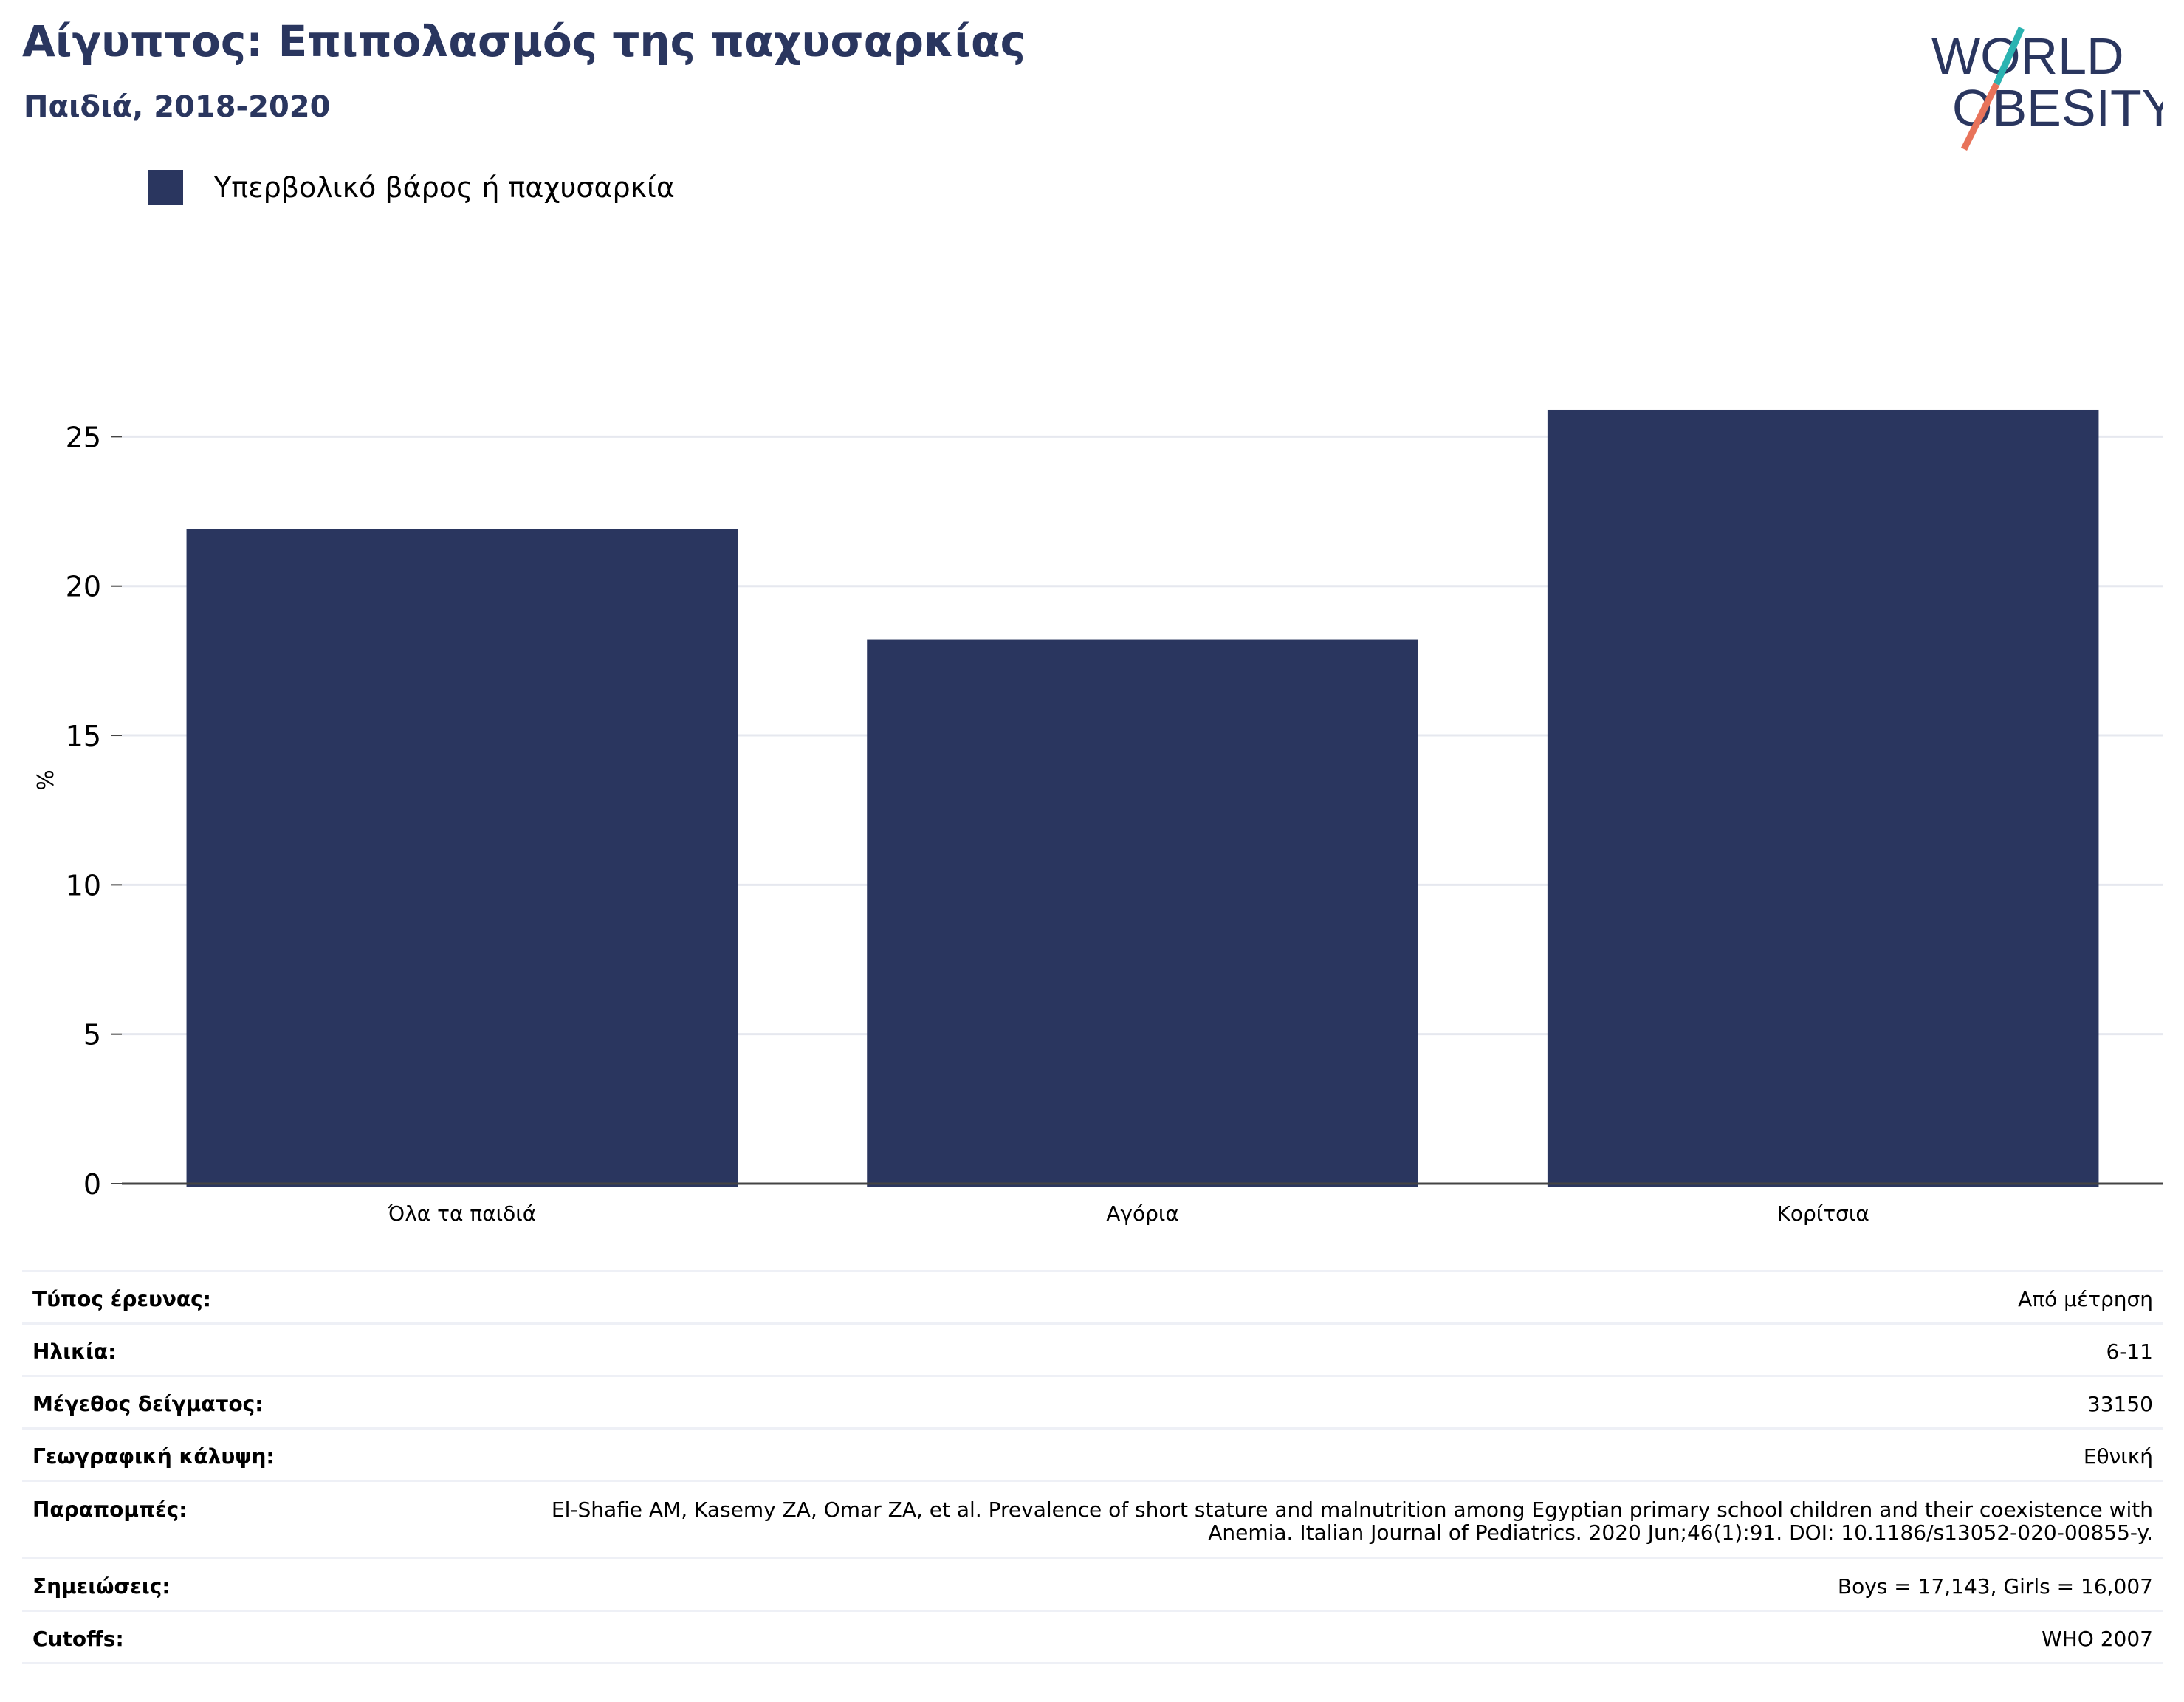  What do you see at coordinates (1325, 1637) in the screenshot?
I see `info-value: WHO 2007` at bounding box center [1325, 1637].